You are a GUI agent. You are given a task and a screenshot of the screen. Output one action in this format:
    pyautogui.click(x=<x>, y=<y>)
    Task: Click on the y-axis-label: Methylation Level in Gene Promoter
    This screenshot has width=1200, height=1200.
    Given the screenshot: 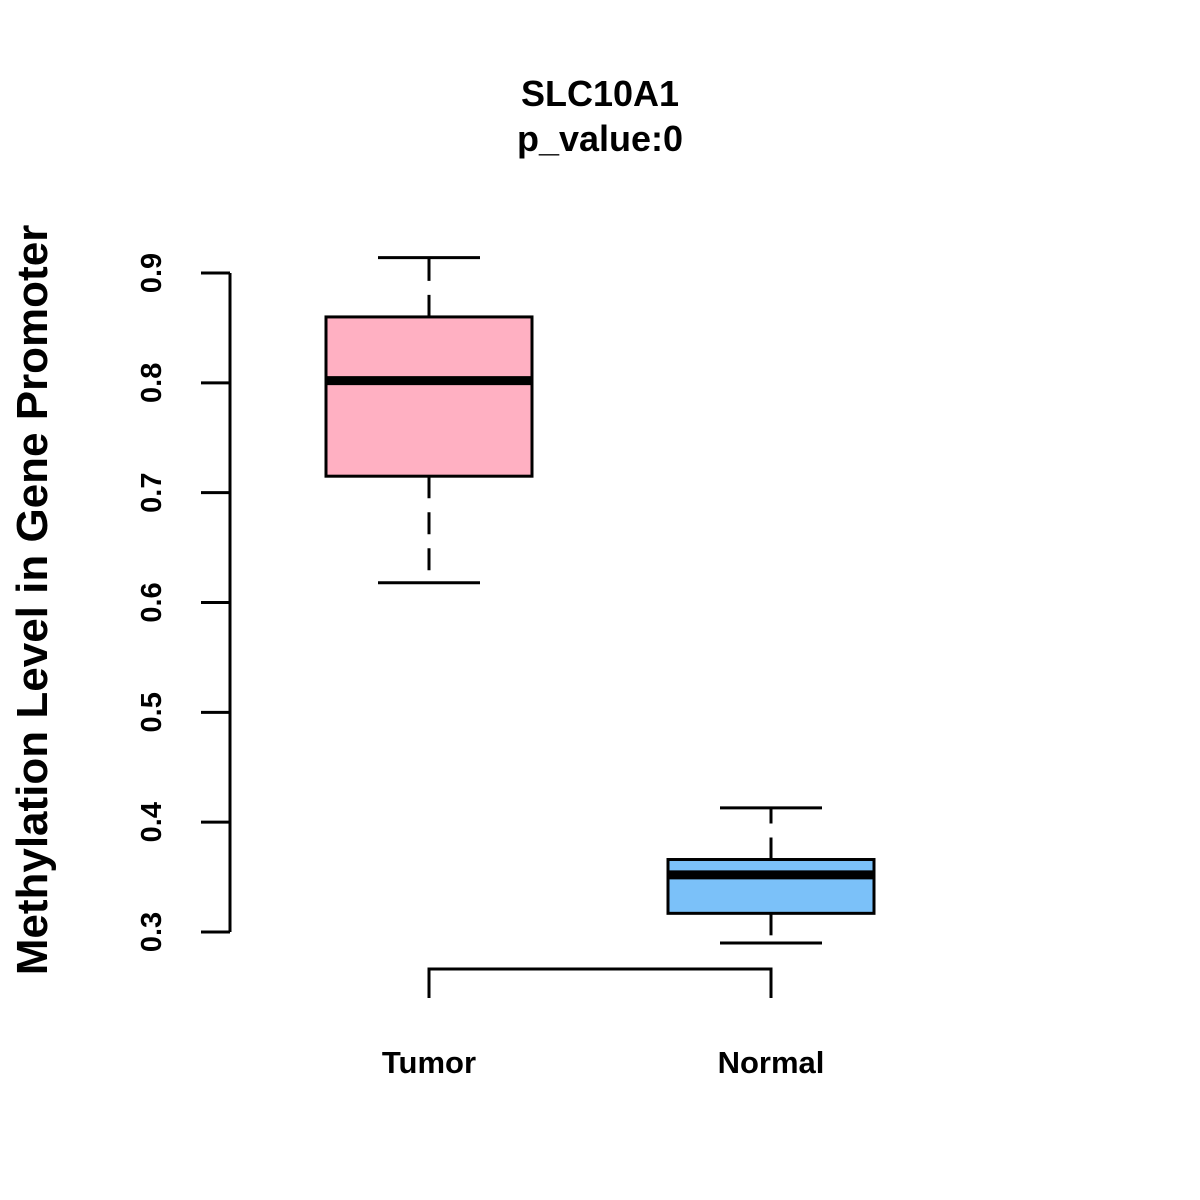 What is the action you would take?
    pyautogui.click(x=32, y=600)
    